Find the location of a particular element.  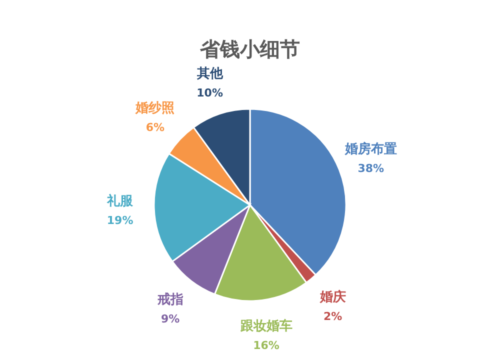

chart-title: 省钱小细节 is located at coordinates (249, 49).